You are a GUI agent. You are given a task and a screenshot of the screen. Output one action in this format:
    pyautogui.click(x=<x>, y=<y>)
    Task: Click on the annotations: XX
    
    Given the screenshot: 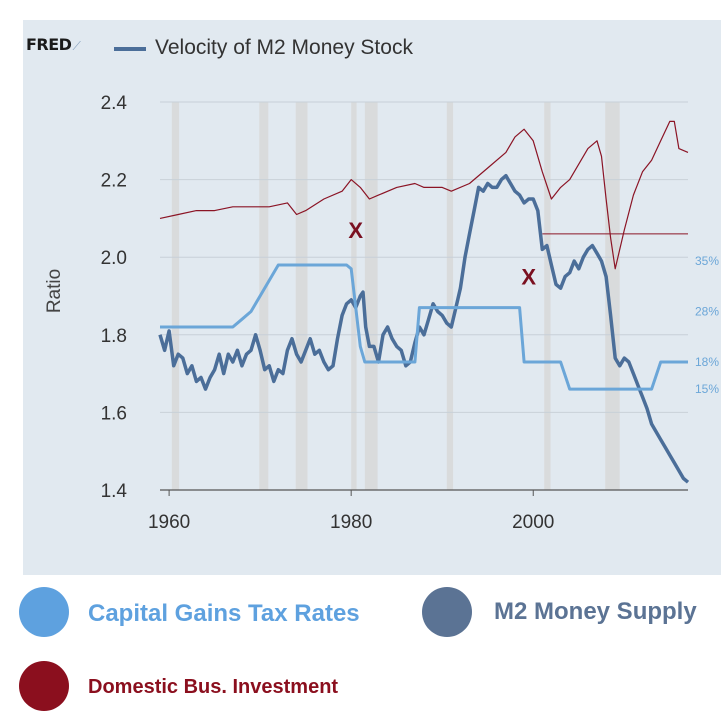 What is the action you would take?
    pyautogui.click(x=442, y=254)
    